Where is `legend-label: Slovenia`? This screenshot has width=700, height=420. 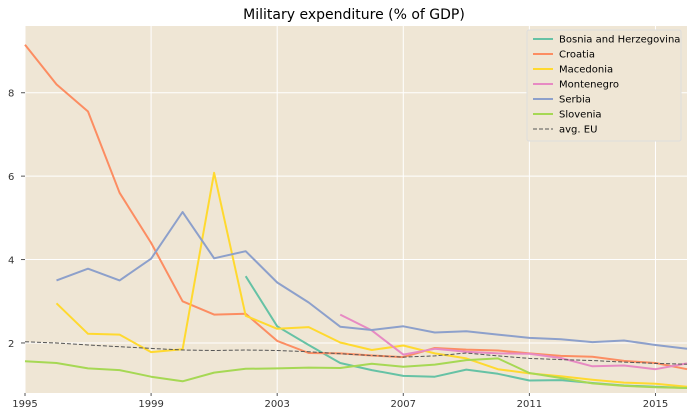
legend-label: Slovenia is located at coordinates (580, 115).